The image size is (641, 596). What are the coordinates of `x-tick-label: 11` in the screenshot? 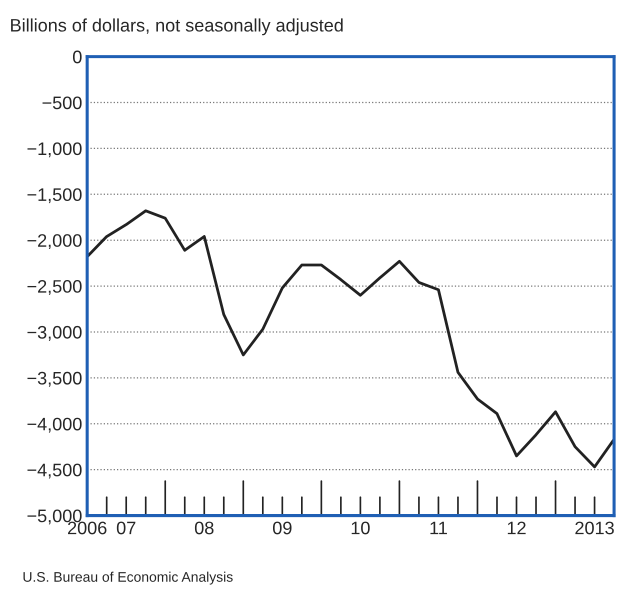 It's located at (438, 528).